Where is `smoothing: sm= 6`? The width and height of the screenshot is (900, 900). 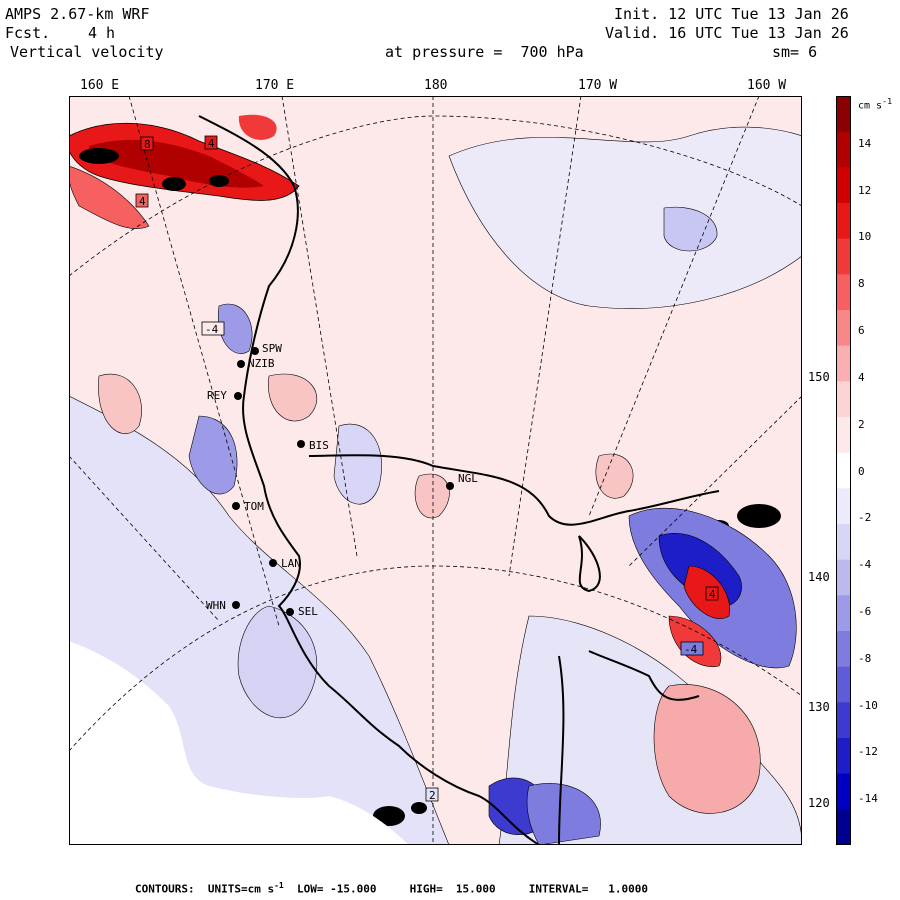
smoothing: sm= 6 is located at coordinates (795, 52).